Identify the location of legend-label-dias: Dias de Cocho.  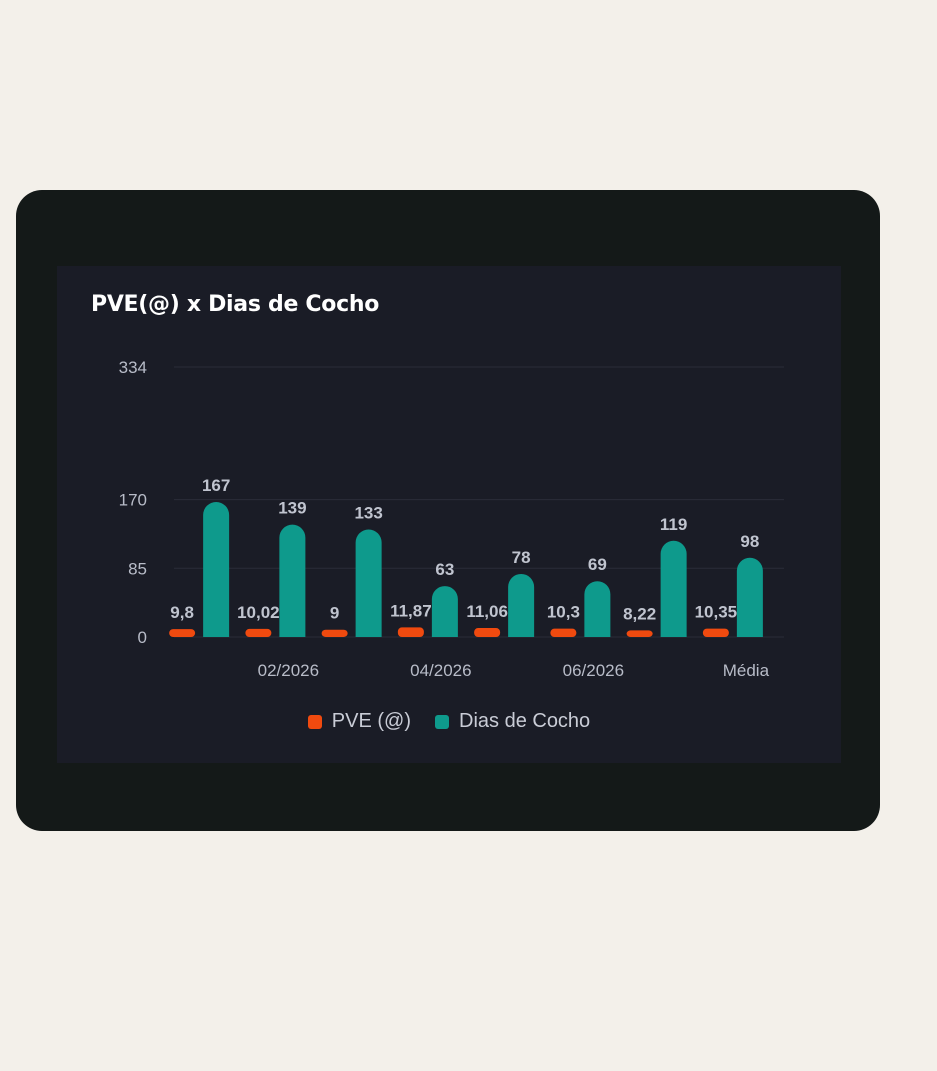
(525, 721).